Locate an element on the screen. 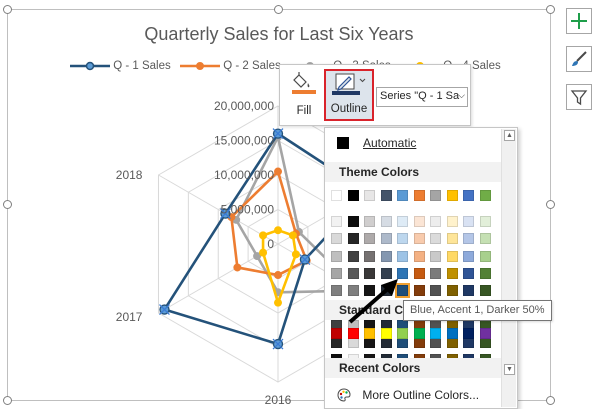 The image size is (596, 409). scroll-down-arrow-icon: ▼ is located at coordinates (509, 369).